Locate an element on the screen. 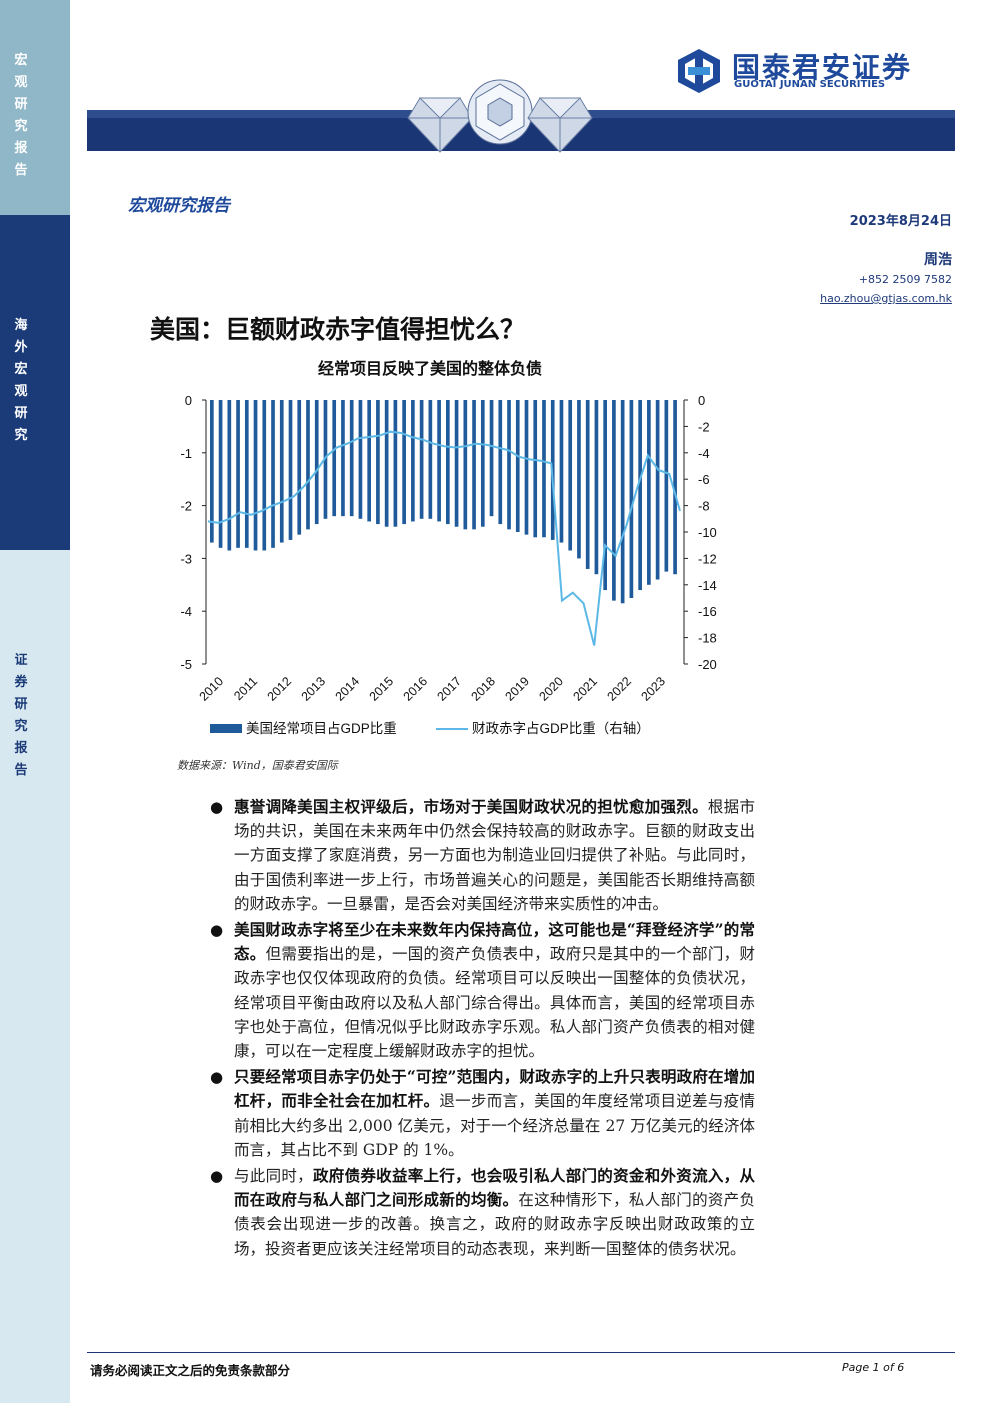  author-name: 周浩 is located at coordinates (938, 260).